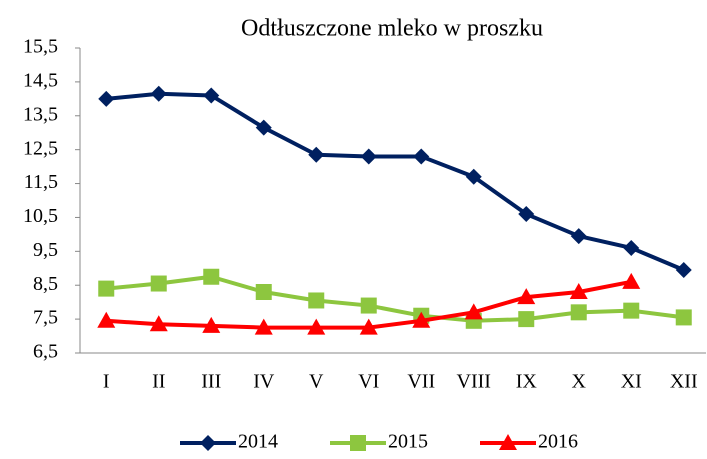  I want to click on legend-label: 2014, so click(258, 442).